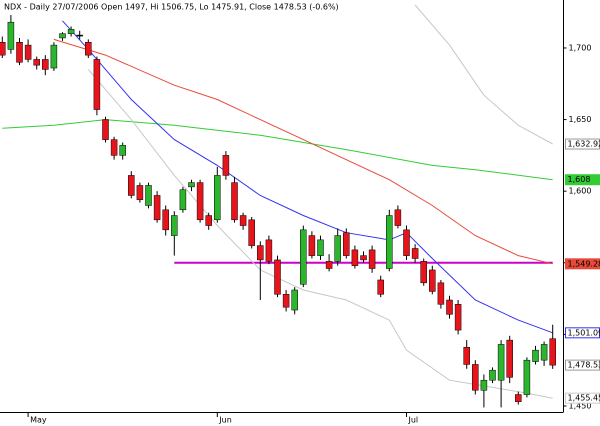 This screenshot has width=600, height=426. Describe the element at coordinates (580, 119) in the screenshot. I see `y-tick-label: 1,650` at that location.